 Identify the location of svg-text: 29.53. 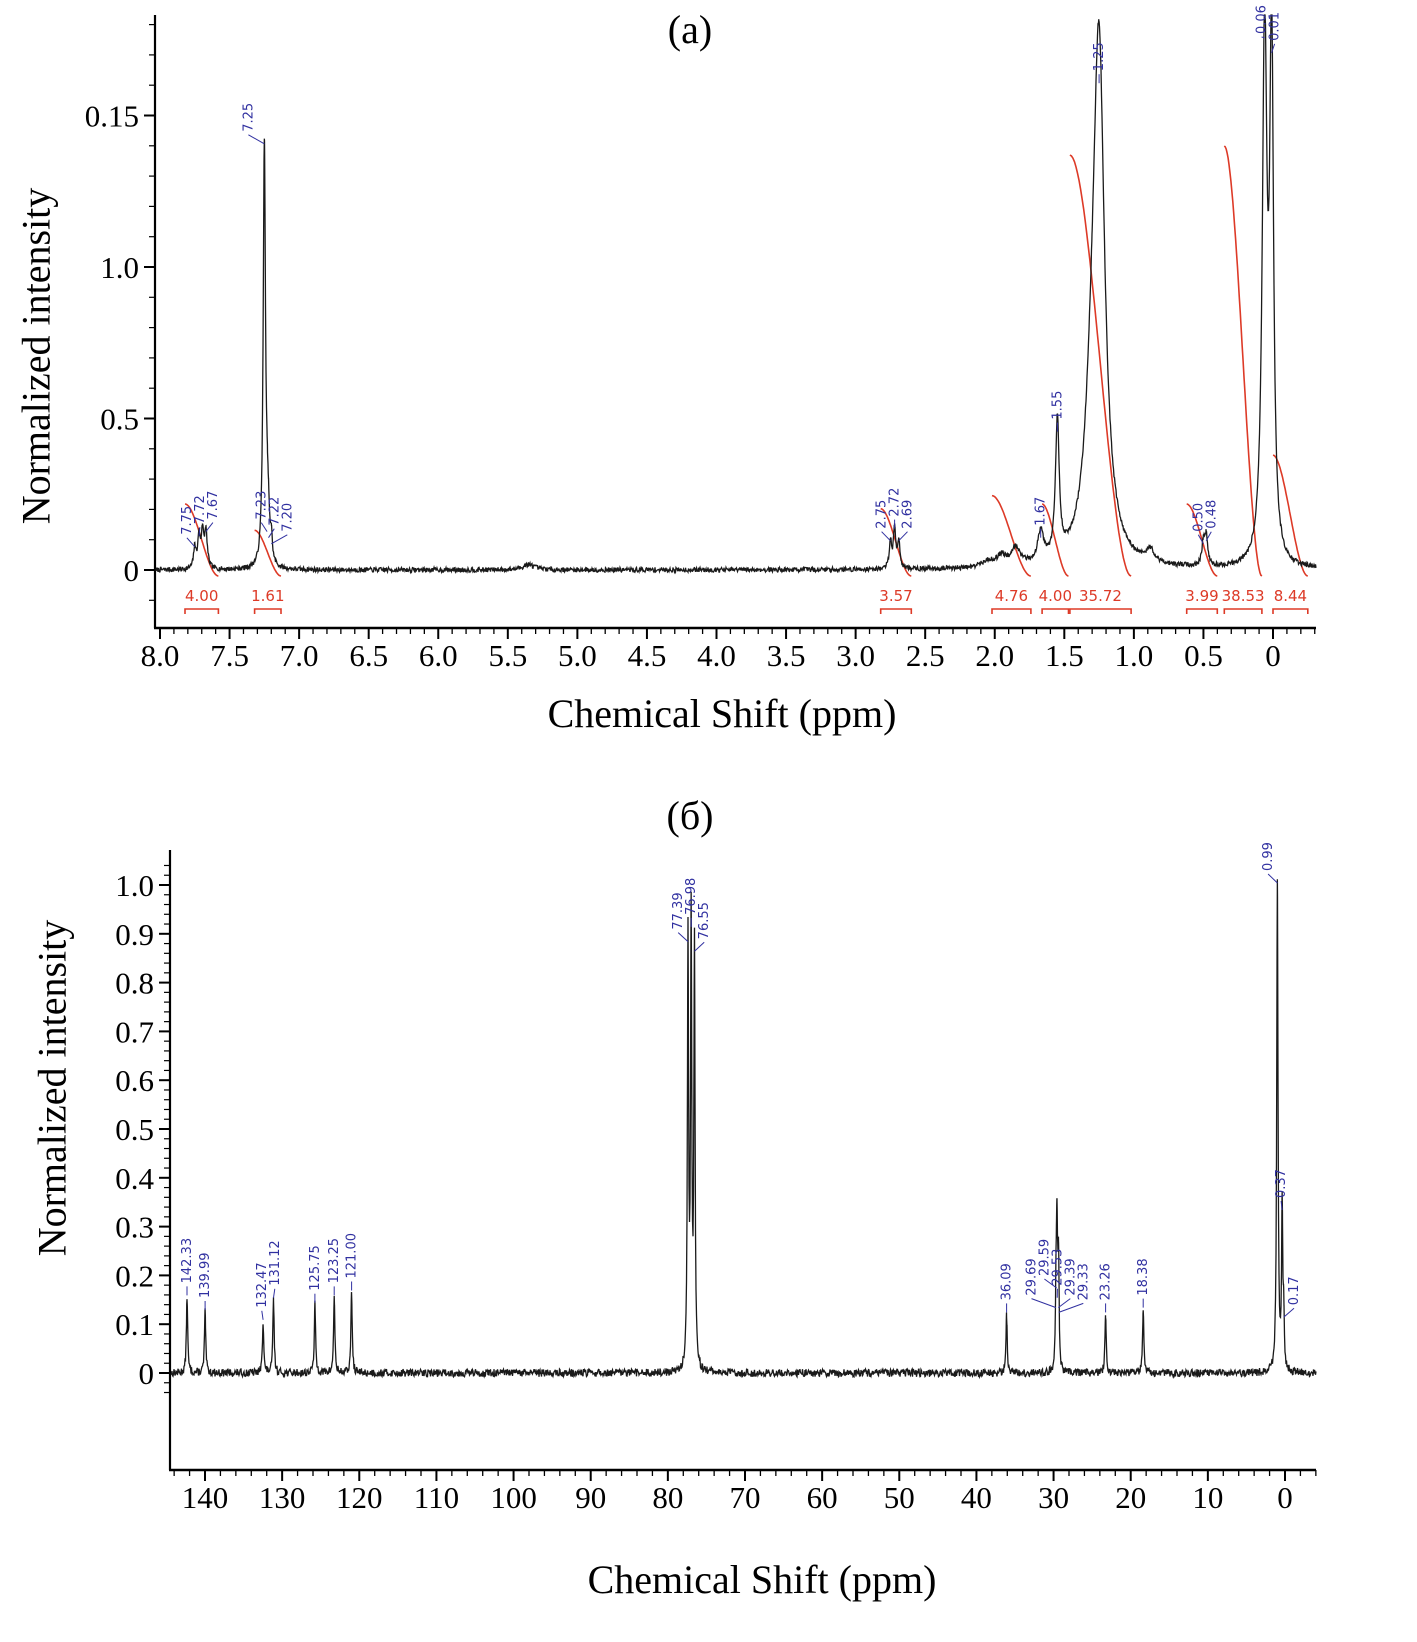
(1057, 1267).